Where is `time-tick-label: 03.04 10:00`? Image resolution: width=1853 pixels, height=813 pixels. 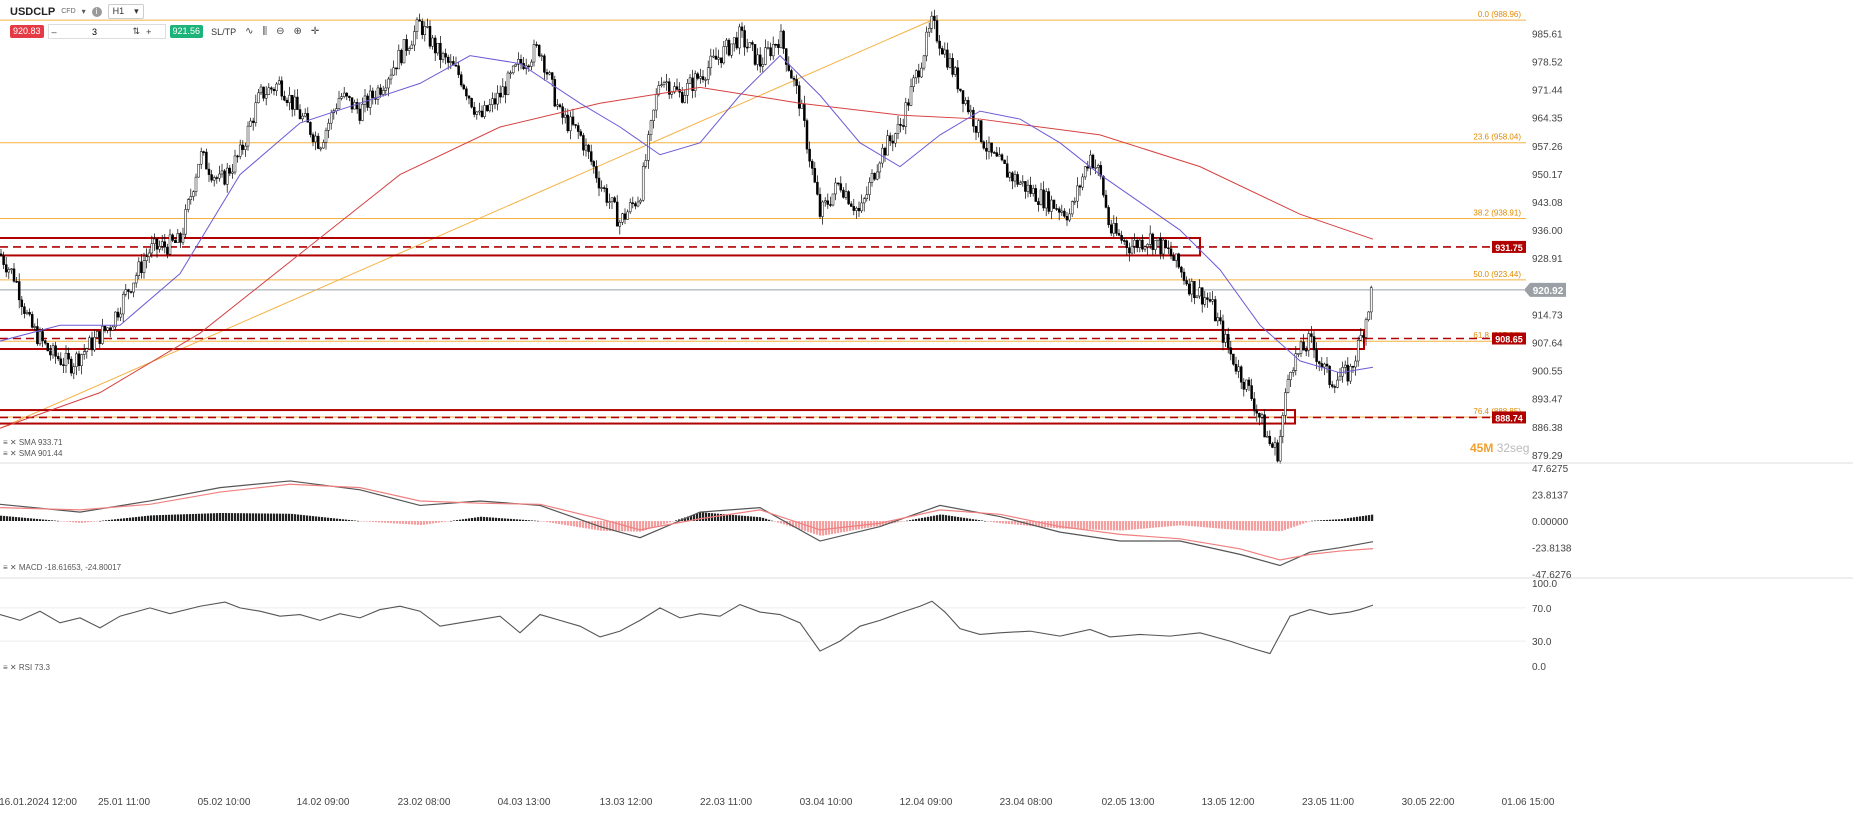 time-tick-label: 03.04 10:00 is located at coordinates (826, 802).